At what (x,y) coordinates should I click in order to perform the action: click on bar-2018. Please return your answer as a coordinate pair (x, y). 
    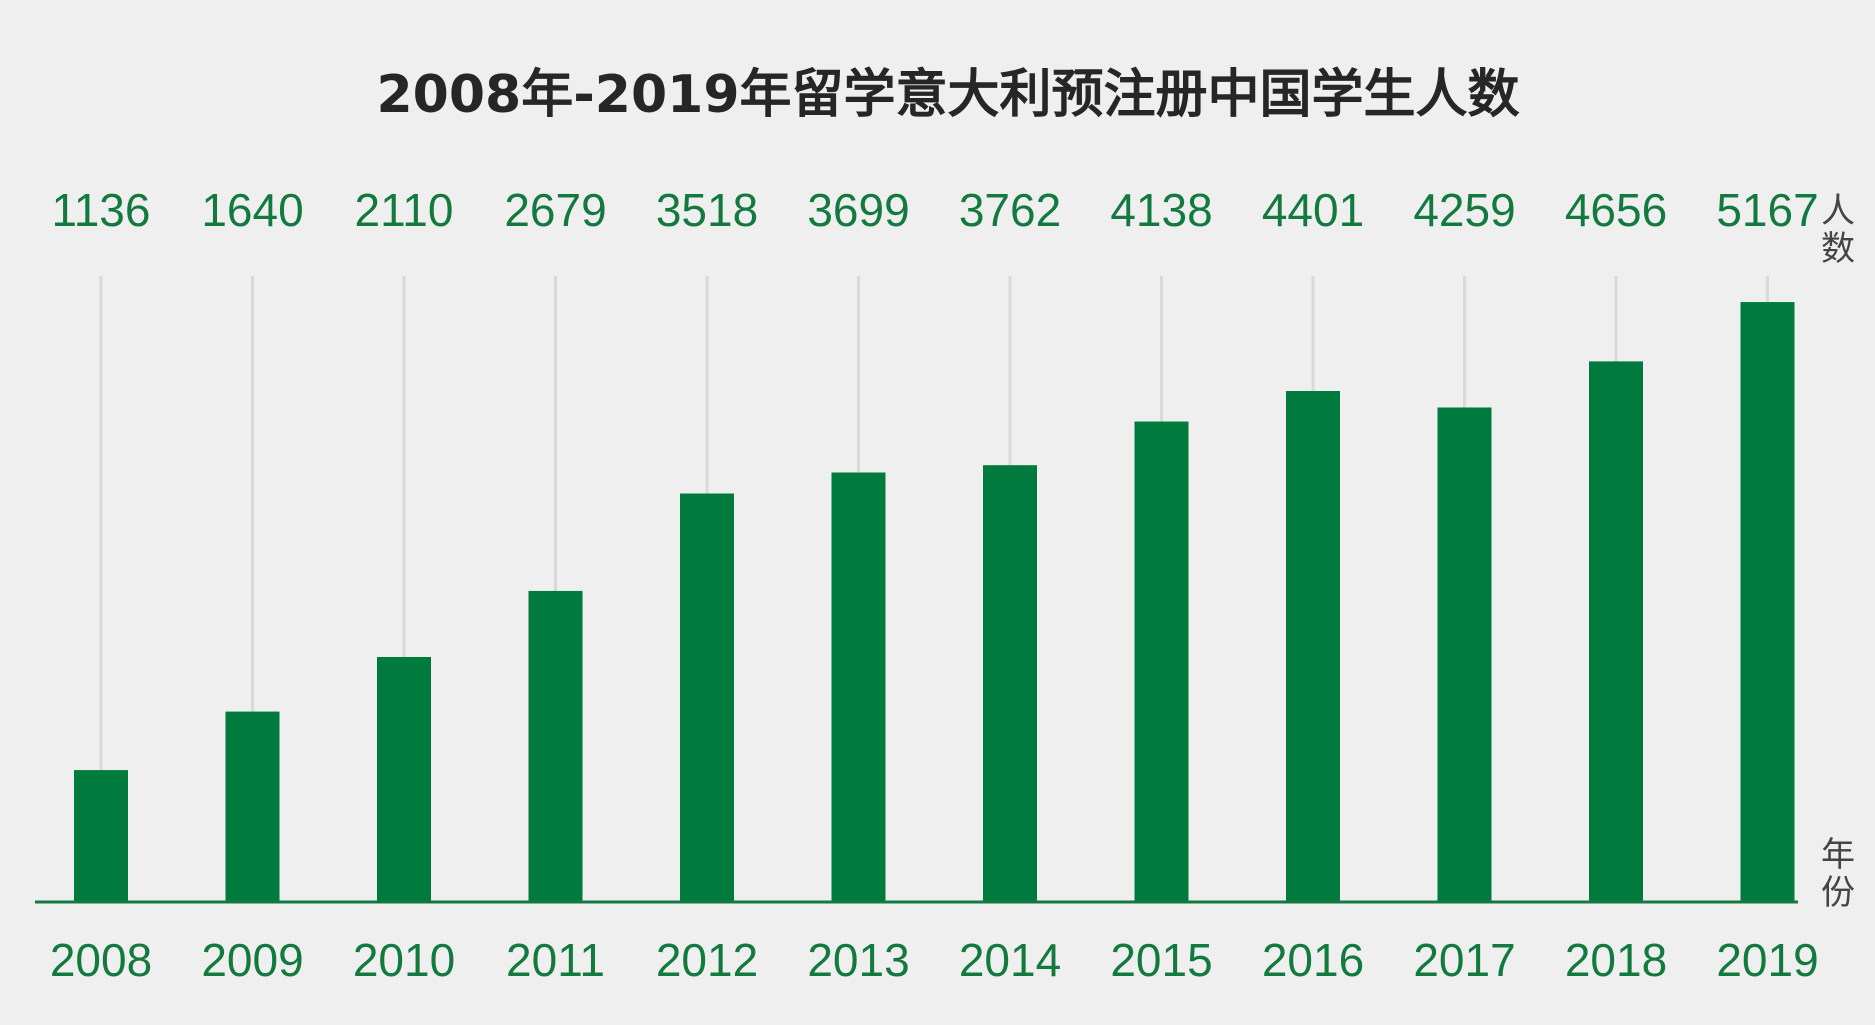
    Looking at the image, I should click on (1616, 631).